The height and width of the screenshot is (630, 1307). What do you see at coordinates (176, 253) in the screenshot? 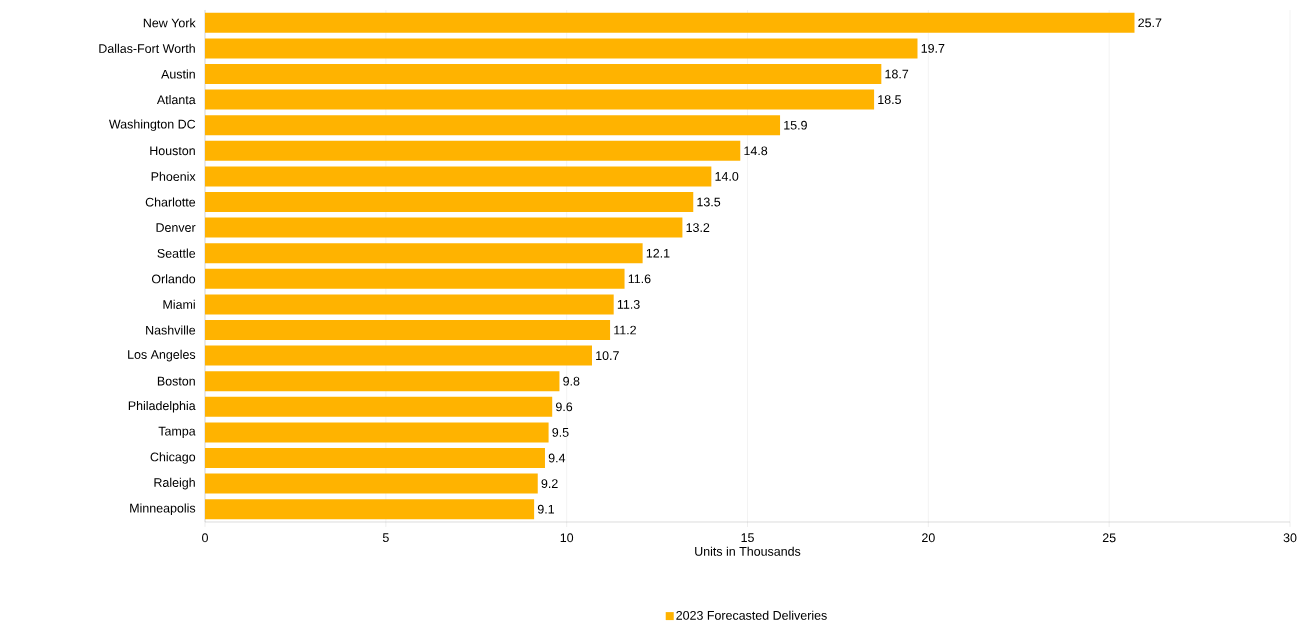
I see `y-tick-label: Seattle` at bounding box center [176, 253].